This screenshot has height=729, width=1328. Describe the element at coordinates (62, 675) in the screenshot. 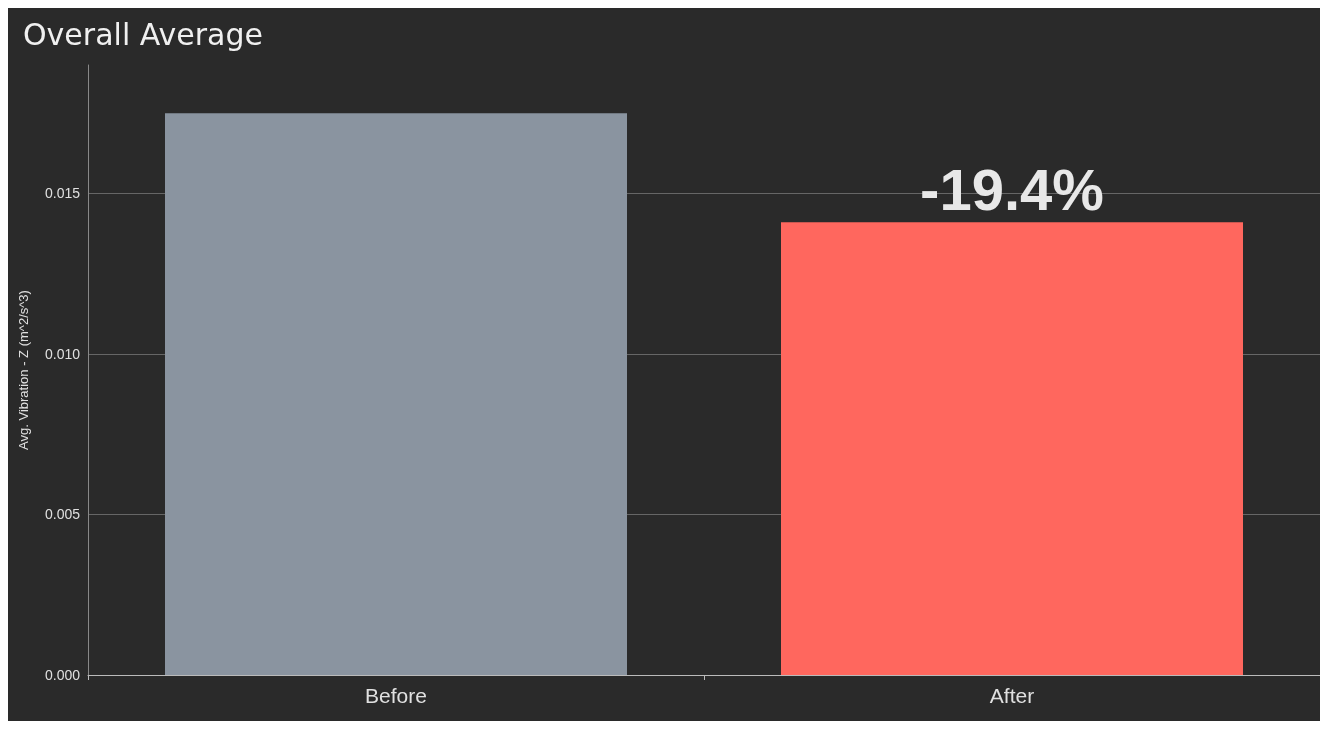

I see `y-tick-label: 0.000` at that location.